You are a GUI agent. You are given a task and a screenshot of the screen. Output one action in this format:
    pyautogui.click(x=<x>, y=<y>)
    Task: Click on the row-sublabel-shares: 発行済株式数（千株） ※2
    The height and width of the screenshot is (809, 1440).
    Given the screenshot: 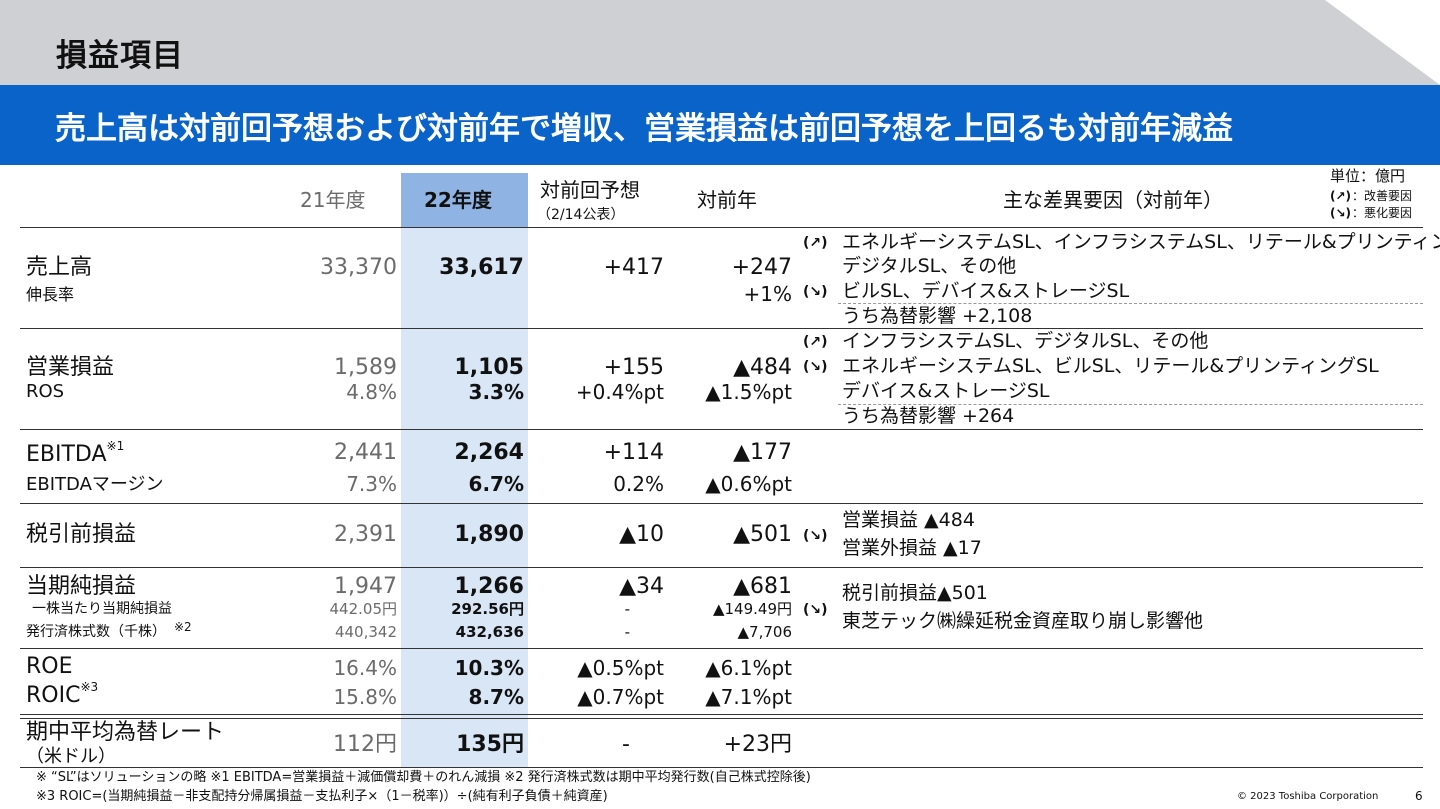 What is the action you would take?
    pyautogui.click(x=109, y=630)
    